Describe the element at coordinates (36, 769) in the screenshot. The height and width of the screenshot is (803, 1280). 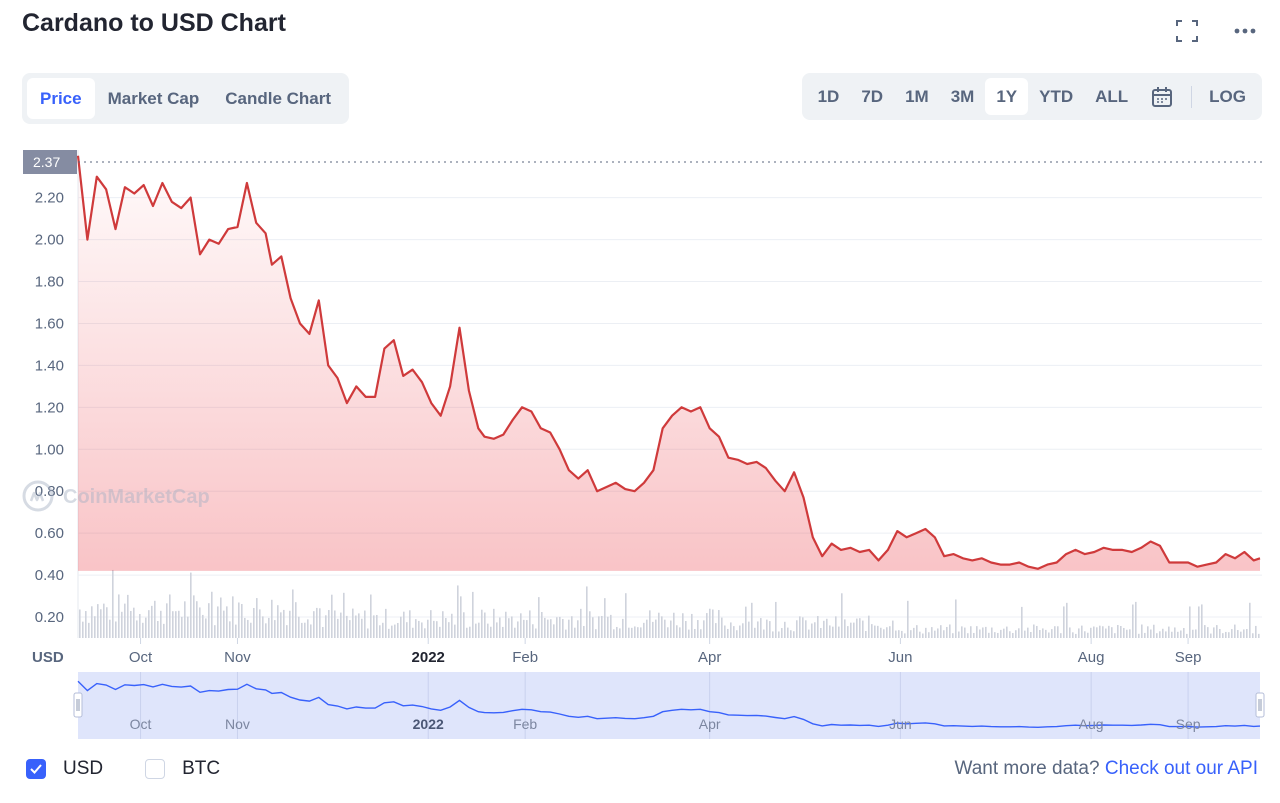
I see `usd-checkbox` at that location.